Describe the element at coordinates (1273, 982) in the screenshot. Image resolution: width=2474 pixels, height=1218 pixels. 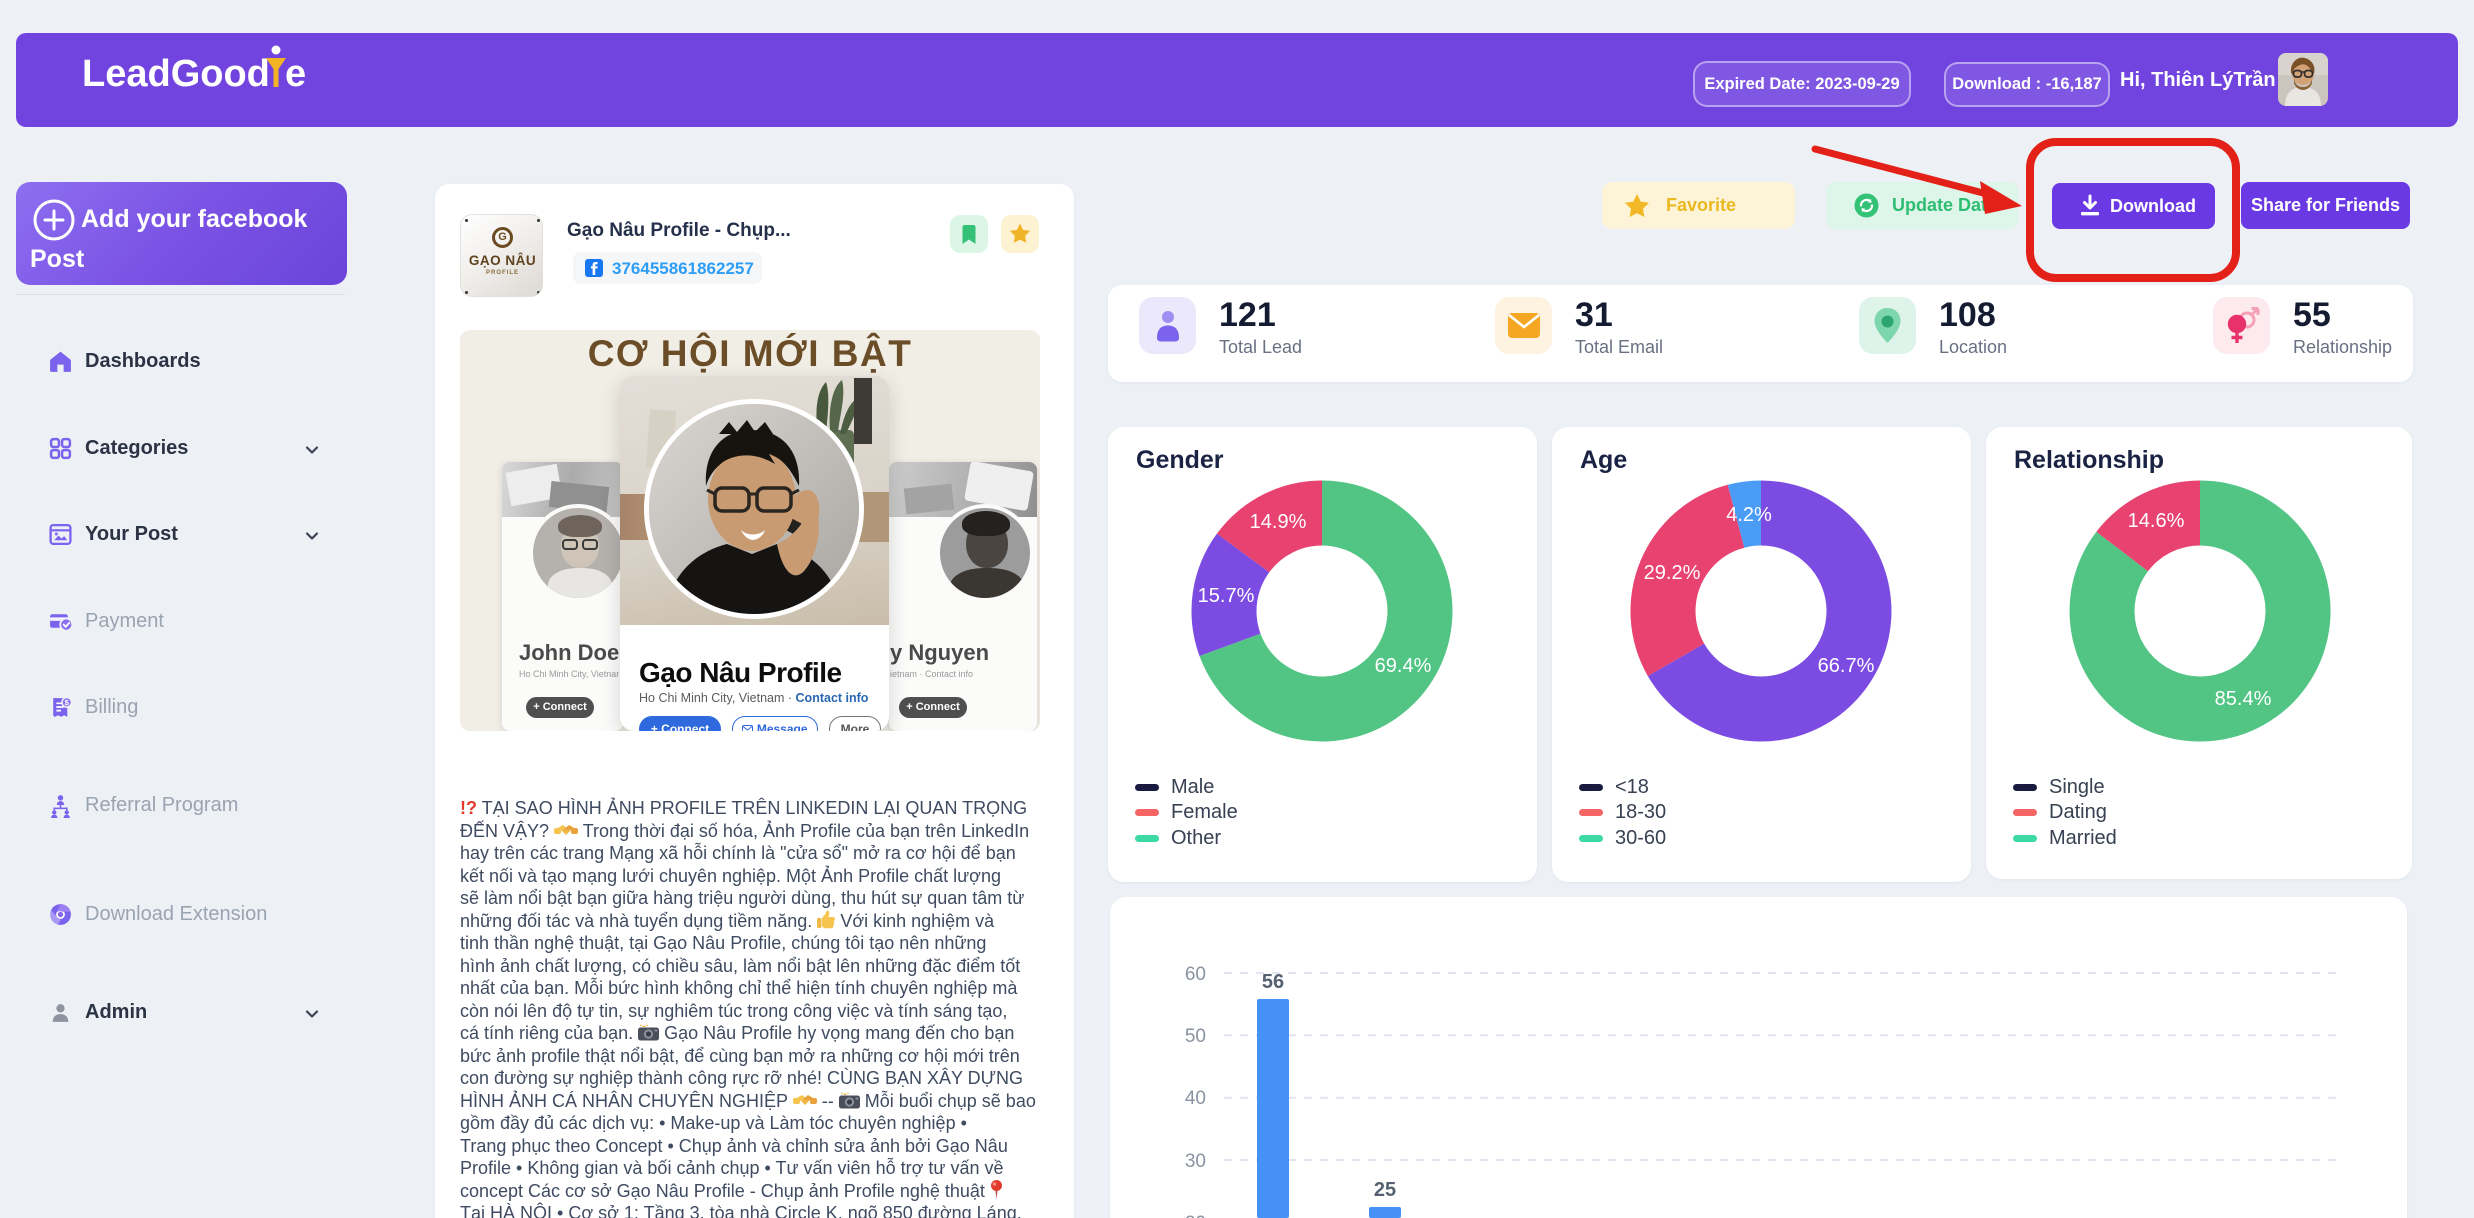
I see `svg-text: 56` at that location.